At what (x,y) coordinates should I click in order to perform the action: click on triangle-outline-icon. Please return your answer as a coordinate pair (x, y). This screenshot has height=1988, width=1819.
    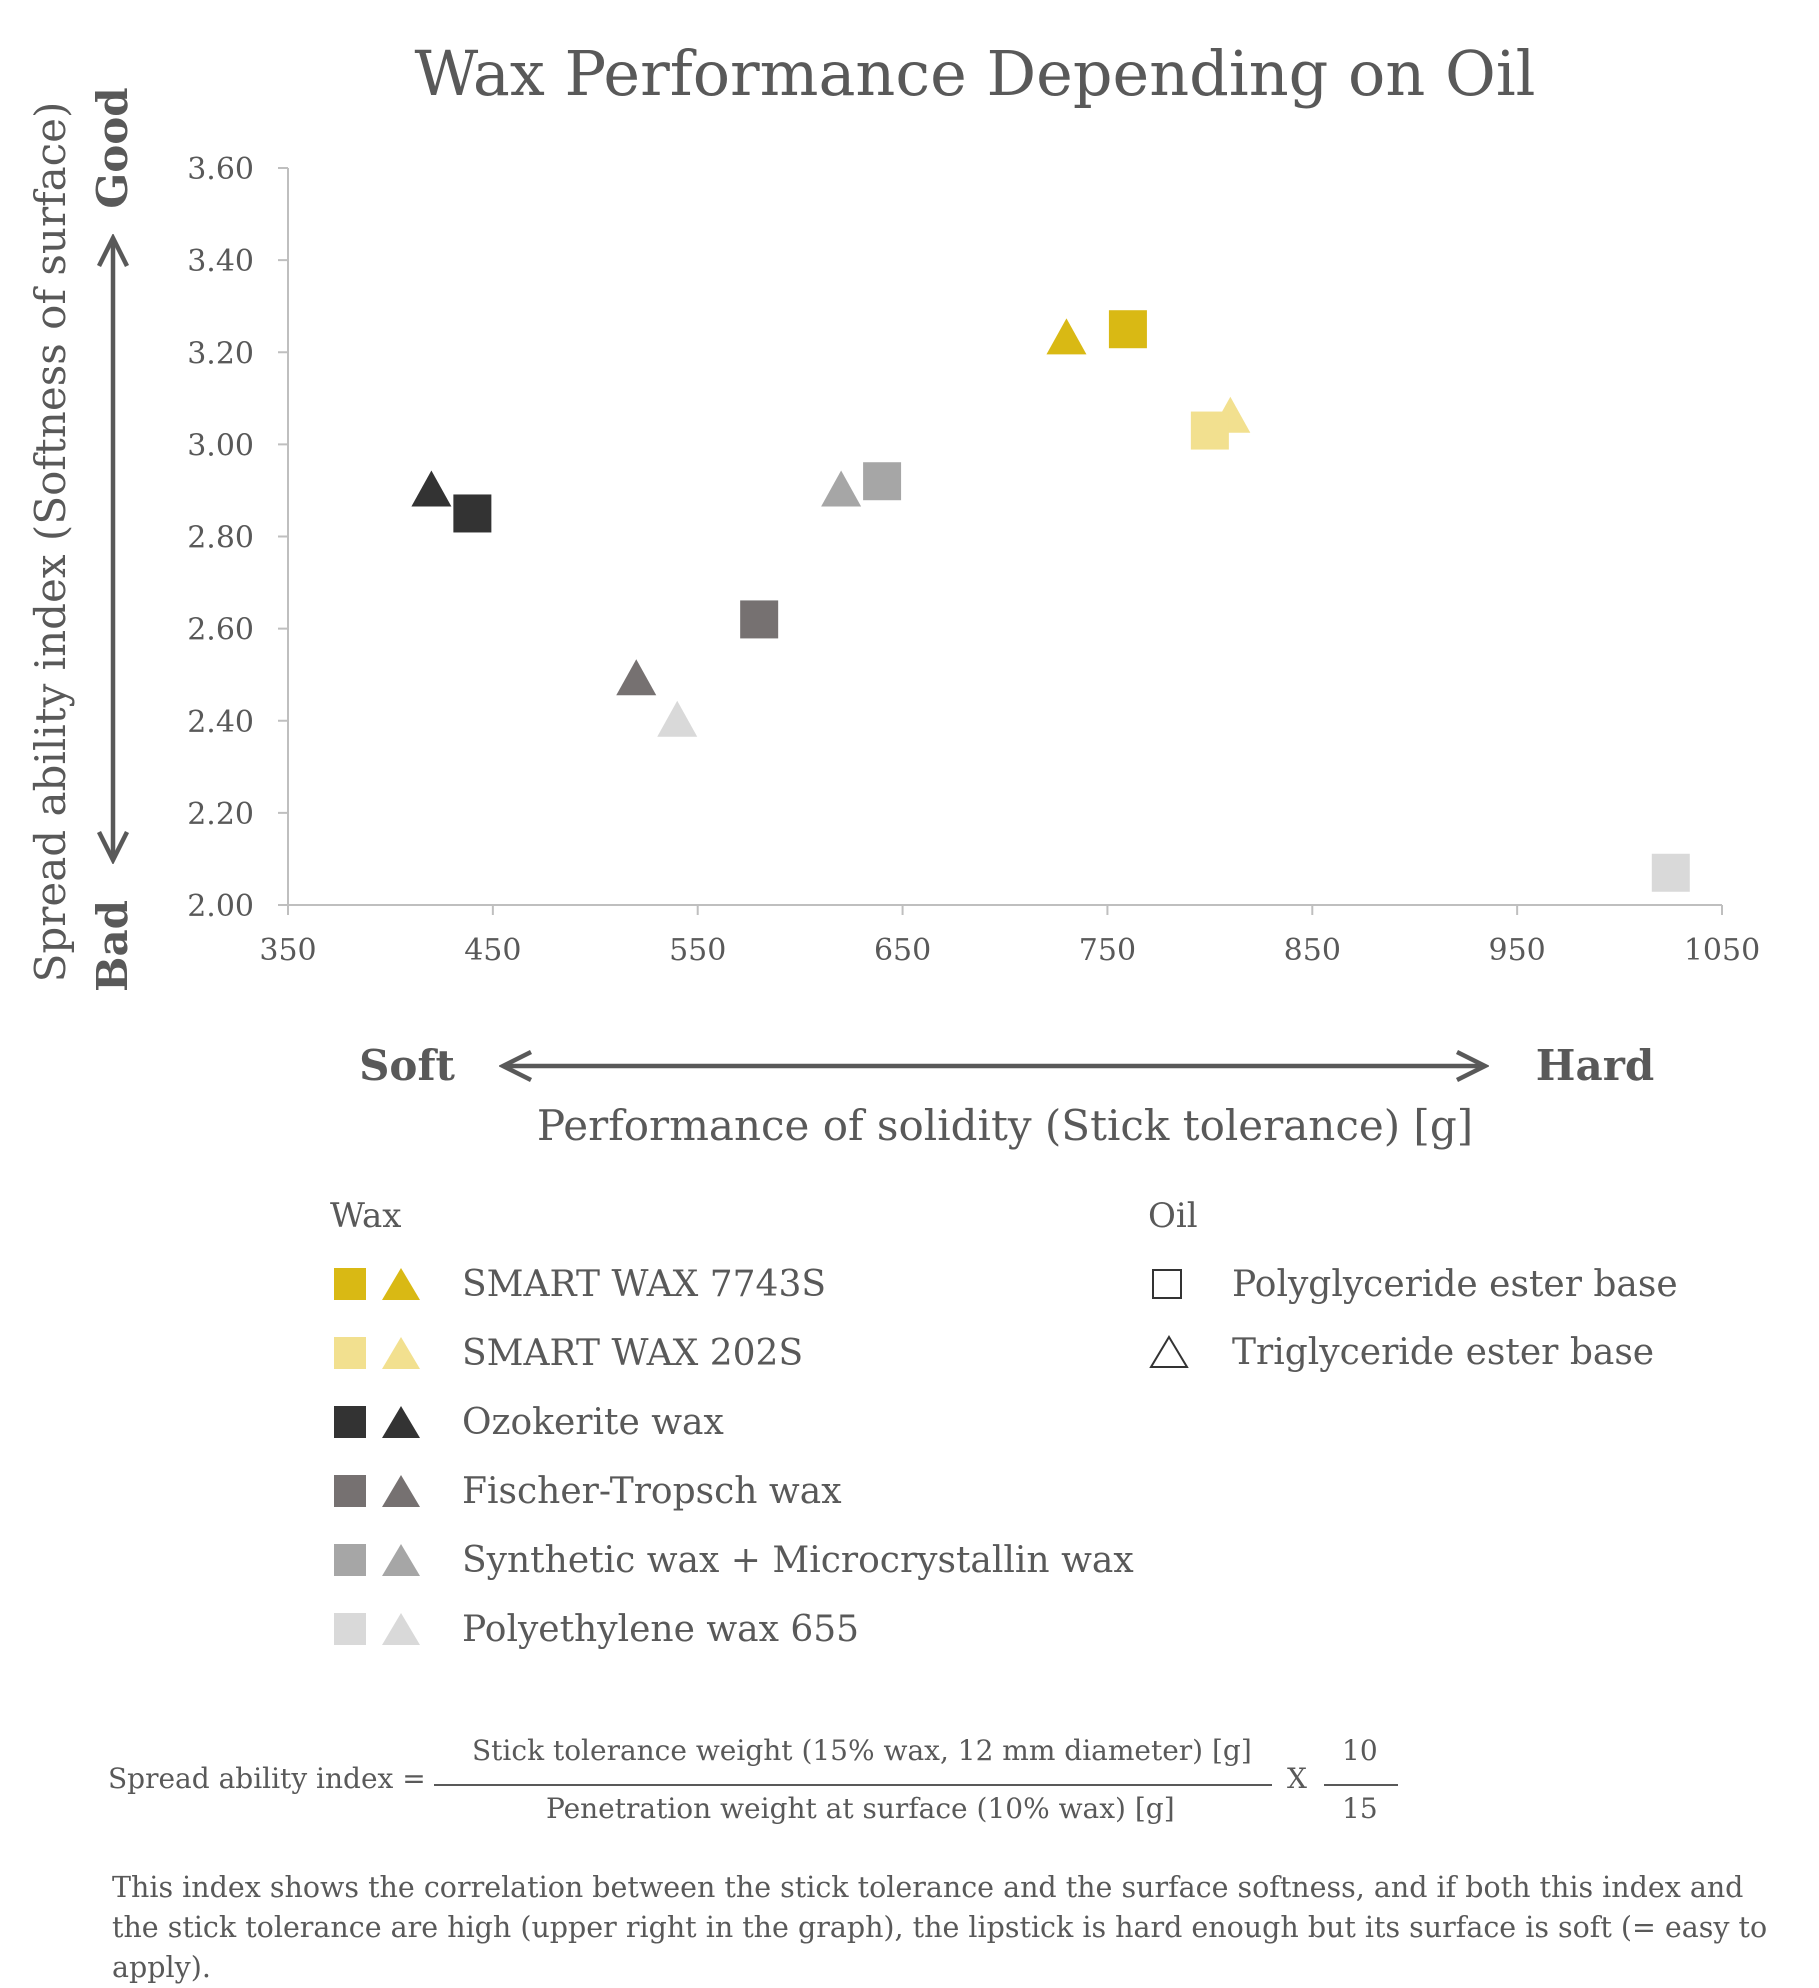
    Looking at the image, I should click on (1169, 1351).